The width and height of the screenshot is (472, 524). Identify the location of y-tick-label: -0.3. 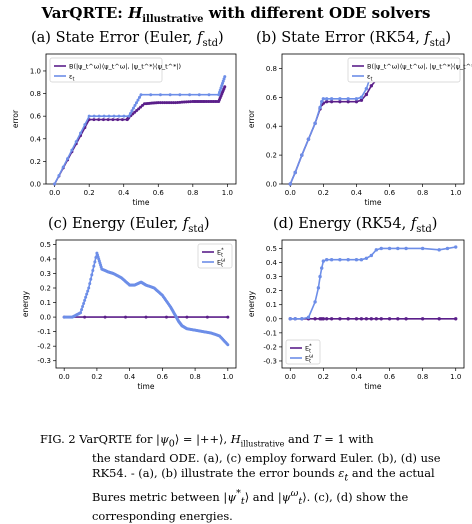
(270, 361).